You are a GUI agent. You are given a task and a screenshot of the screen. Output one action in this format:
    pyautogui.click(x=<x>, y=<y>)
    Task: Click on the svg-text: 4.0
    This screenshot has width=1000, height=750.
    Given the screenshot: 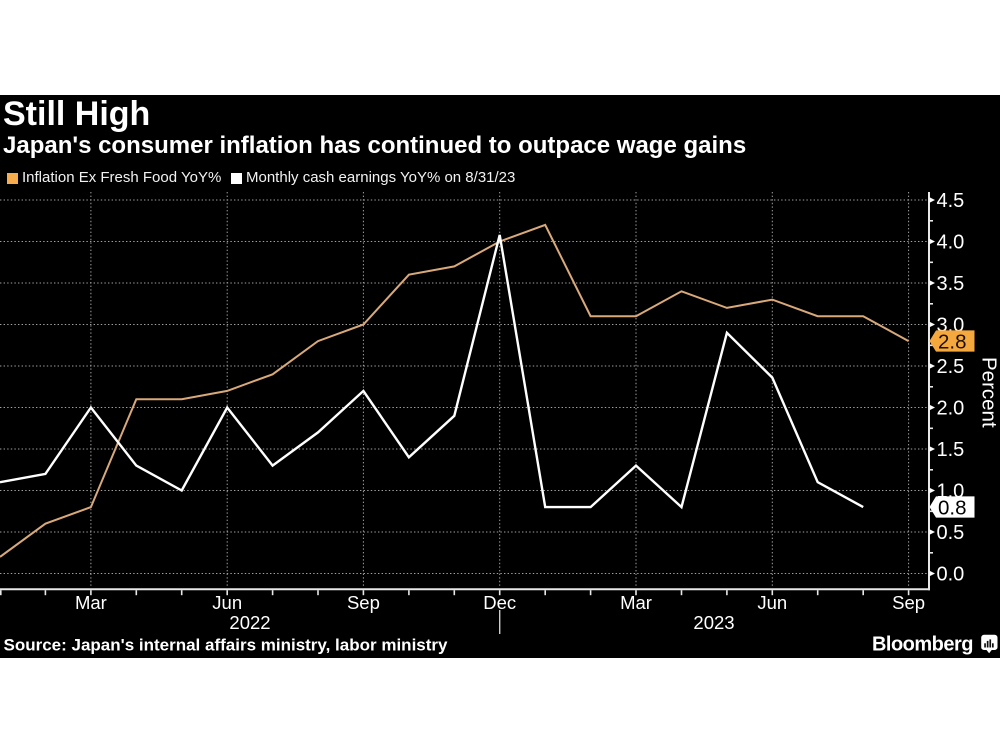 What is the action you would take?
    pyautogui.click(x=951, y=243)
    